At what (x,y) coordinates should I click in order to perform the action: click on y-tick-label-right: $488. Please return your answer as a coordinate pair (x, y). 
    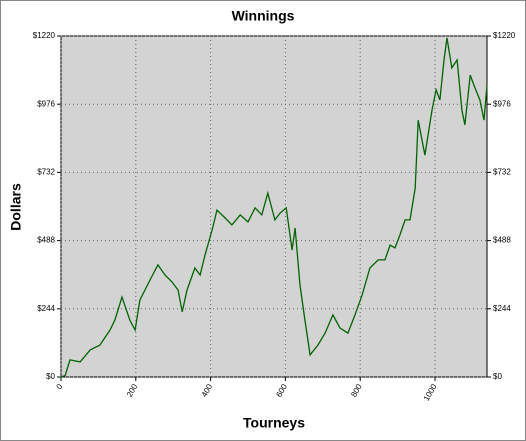
    Looking at the image, I should click on (502, 240).